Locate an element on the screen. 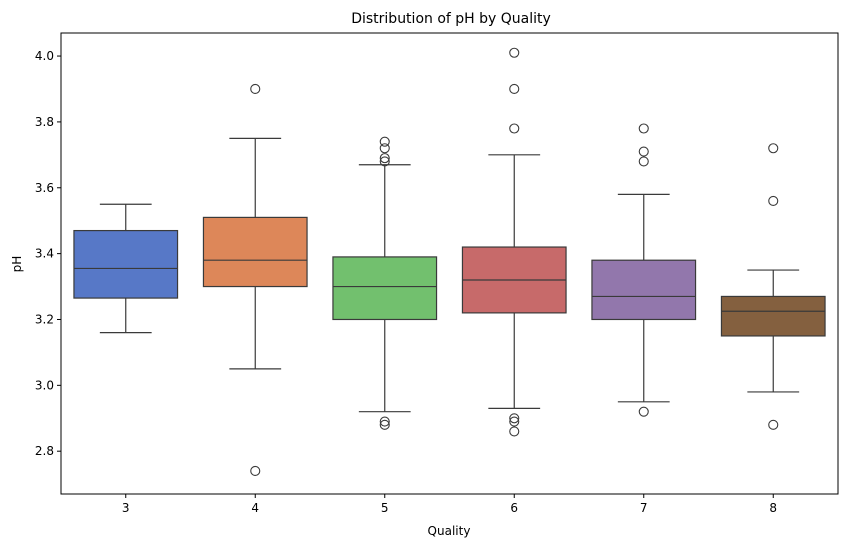 The height and width of the screenshot is (547, 846). y-tick-label: 3.8 is located at coordinates (44, 122).